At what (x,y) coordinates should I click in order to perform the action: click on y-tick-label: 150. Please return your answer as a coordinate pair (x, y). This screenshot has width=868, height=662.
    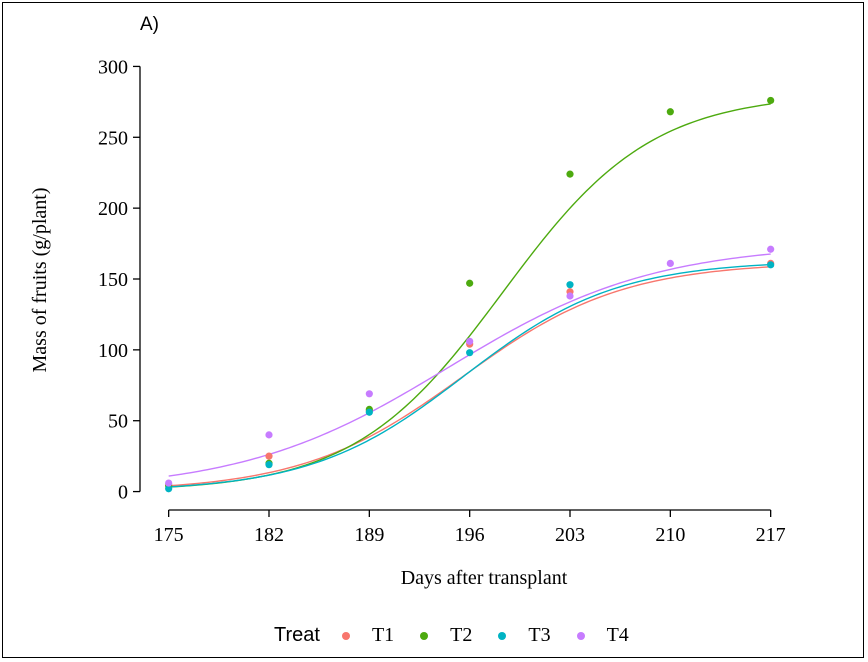
    Looking at the image, I should click on (113, 280).